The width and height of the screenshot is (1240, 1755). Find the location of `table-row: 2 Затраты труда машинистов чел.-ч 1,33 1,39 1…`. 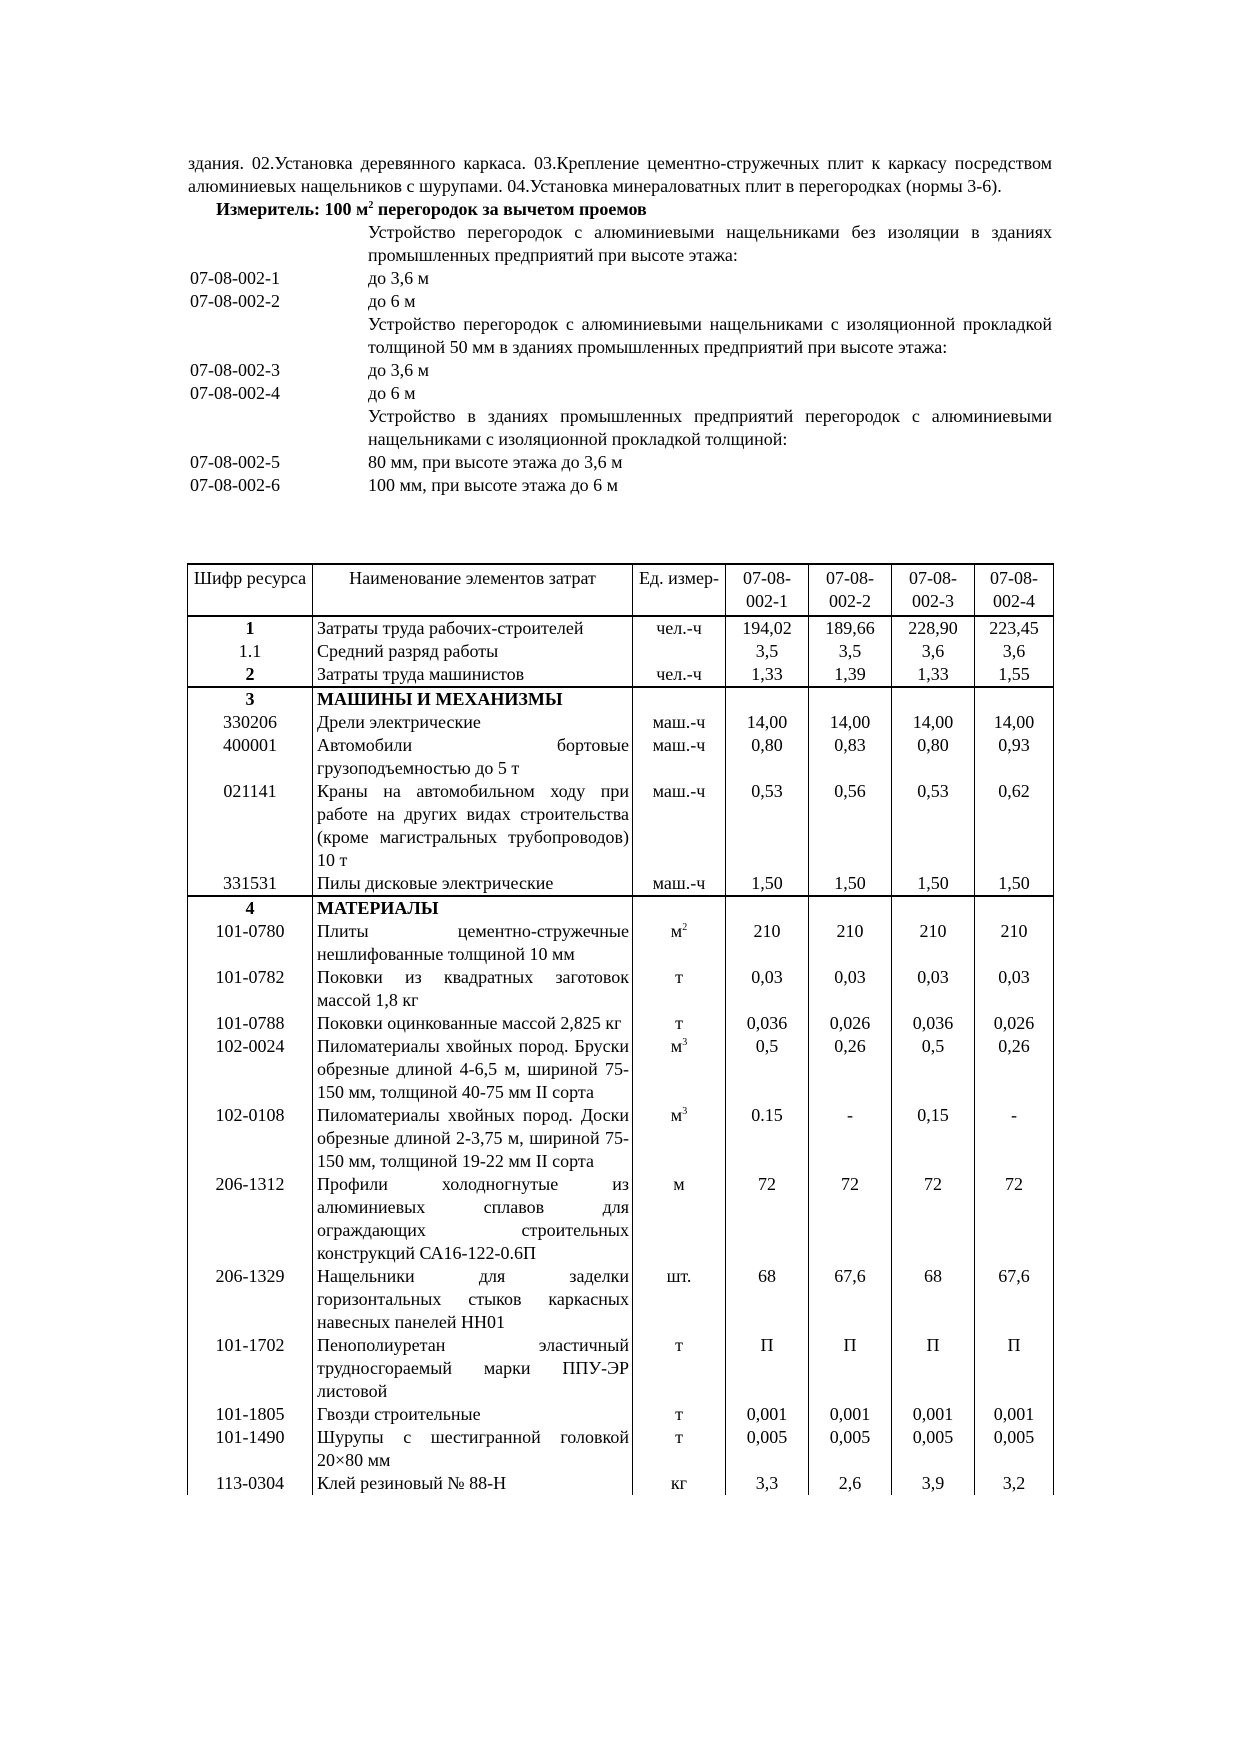

table-row: 2 Затраты труда машинистов чел.-ч 1,33 1,39 1… is located at coordinates (620, 675).